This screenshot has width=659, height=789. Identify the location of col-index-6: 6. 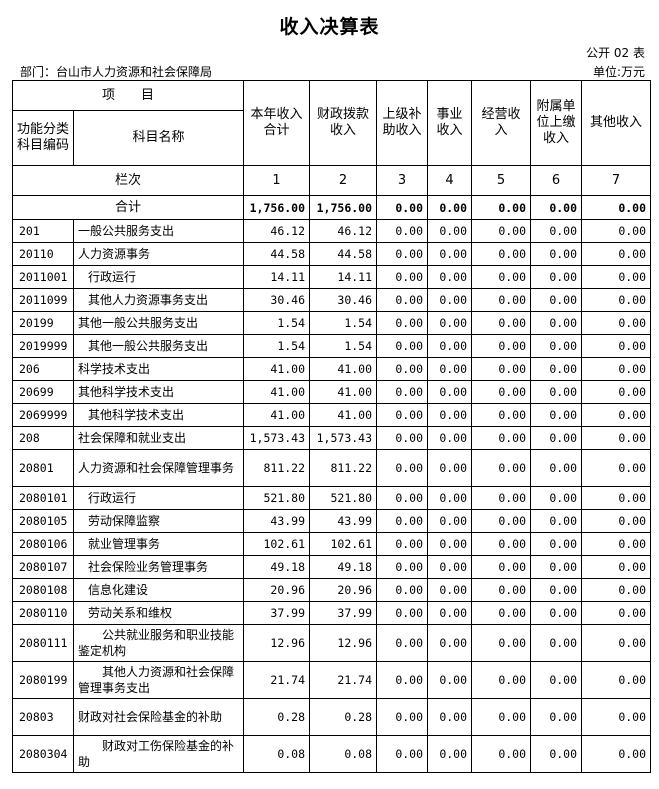
(556, 180).